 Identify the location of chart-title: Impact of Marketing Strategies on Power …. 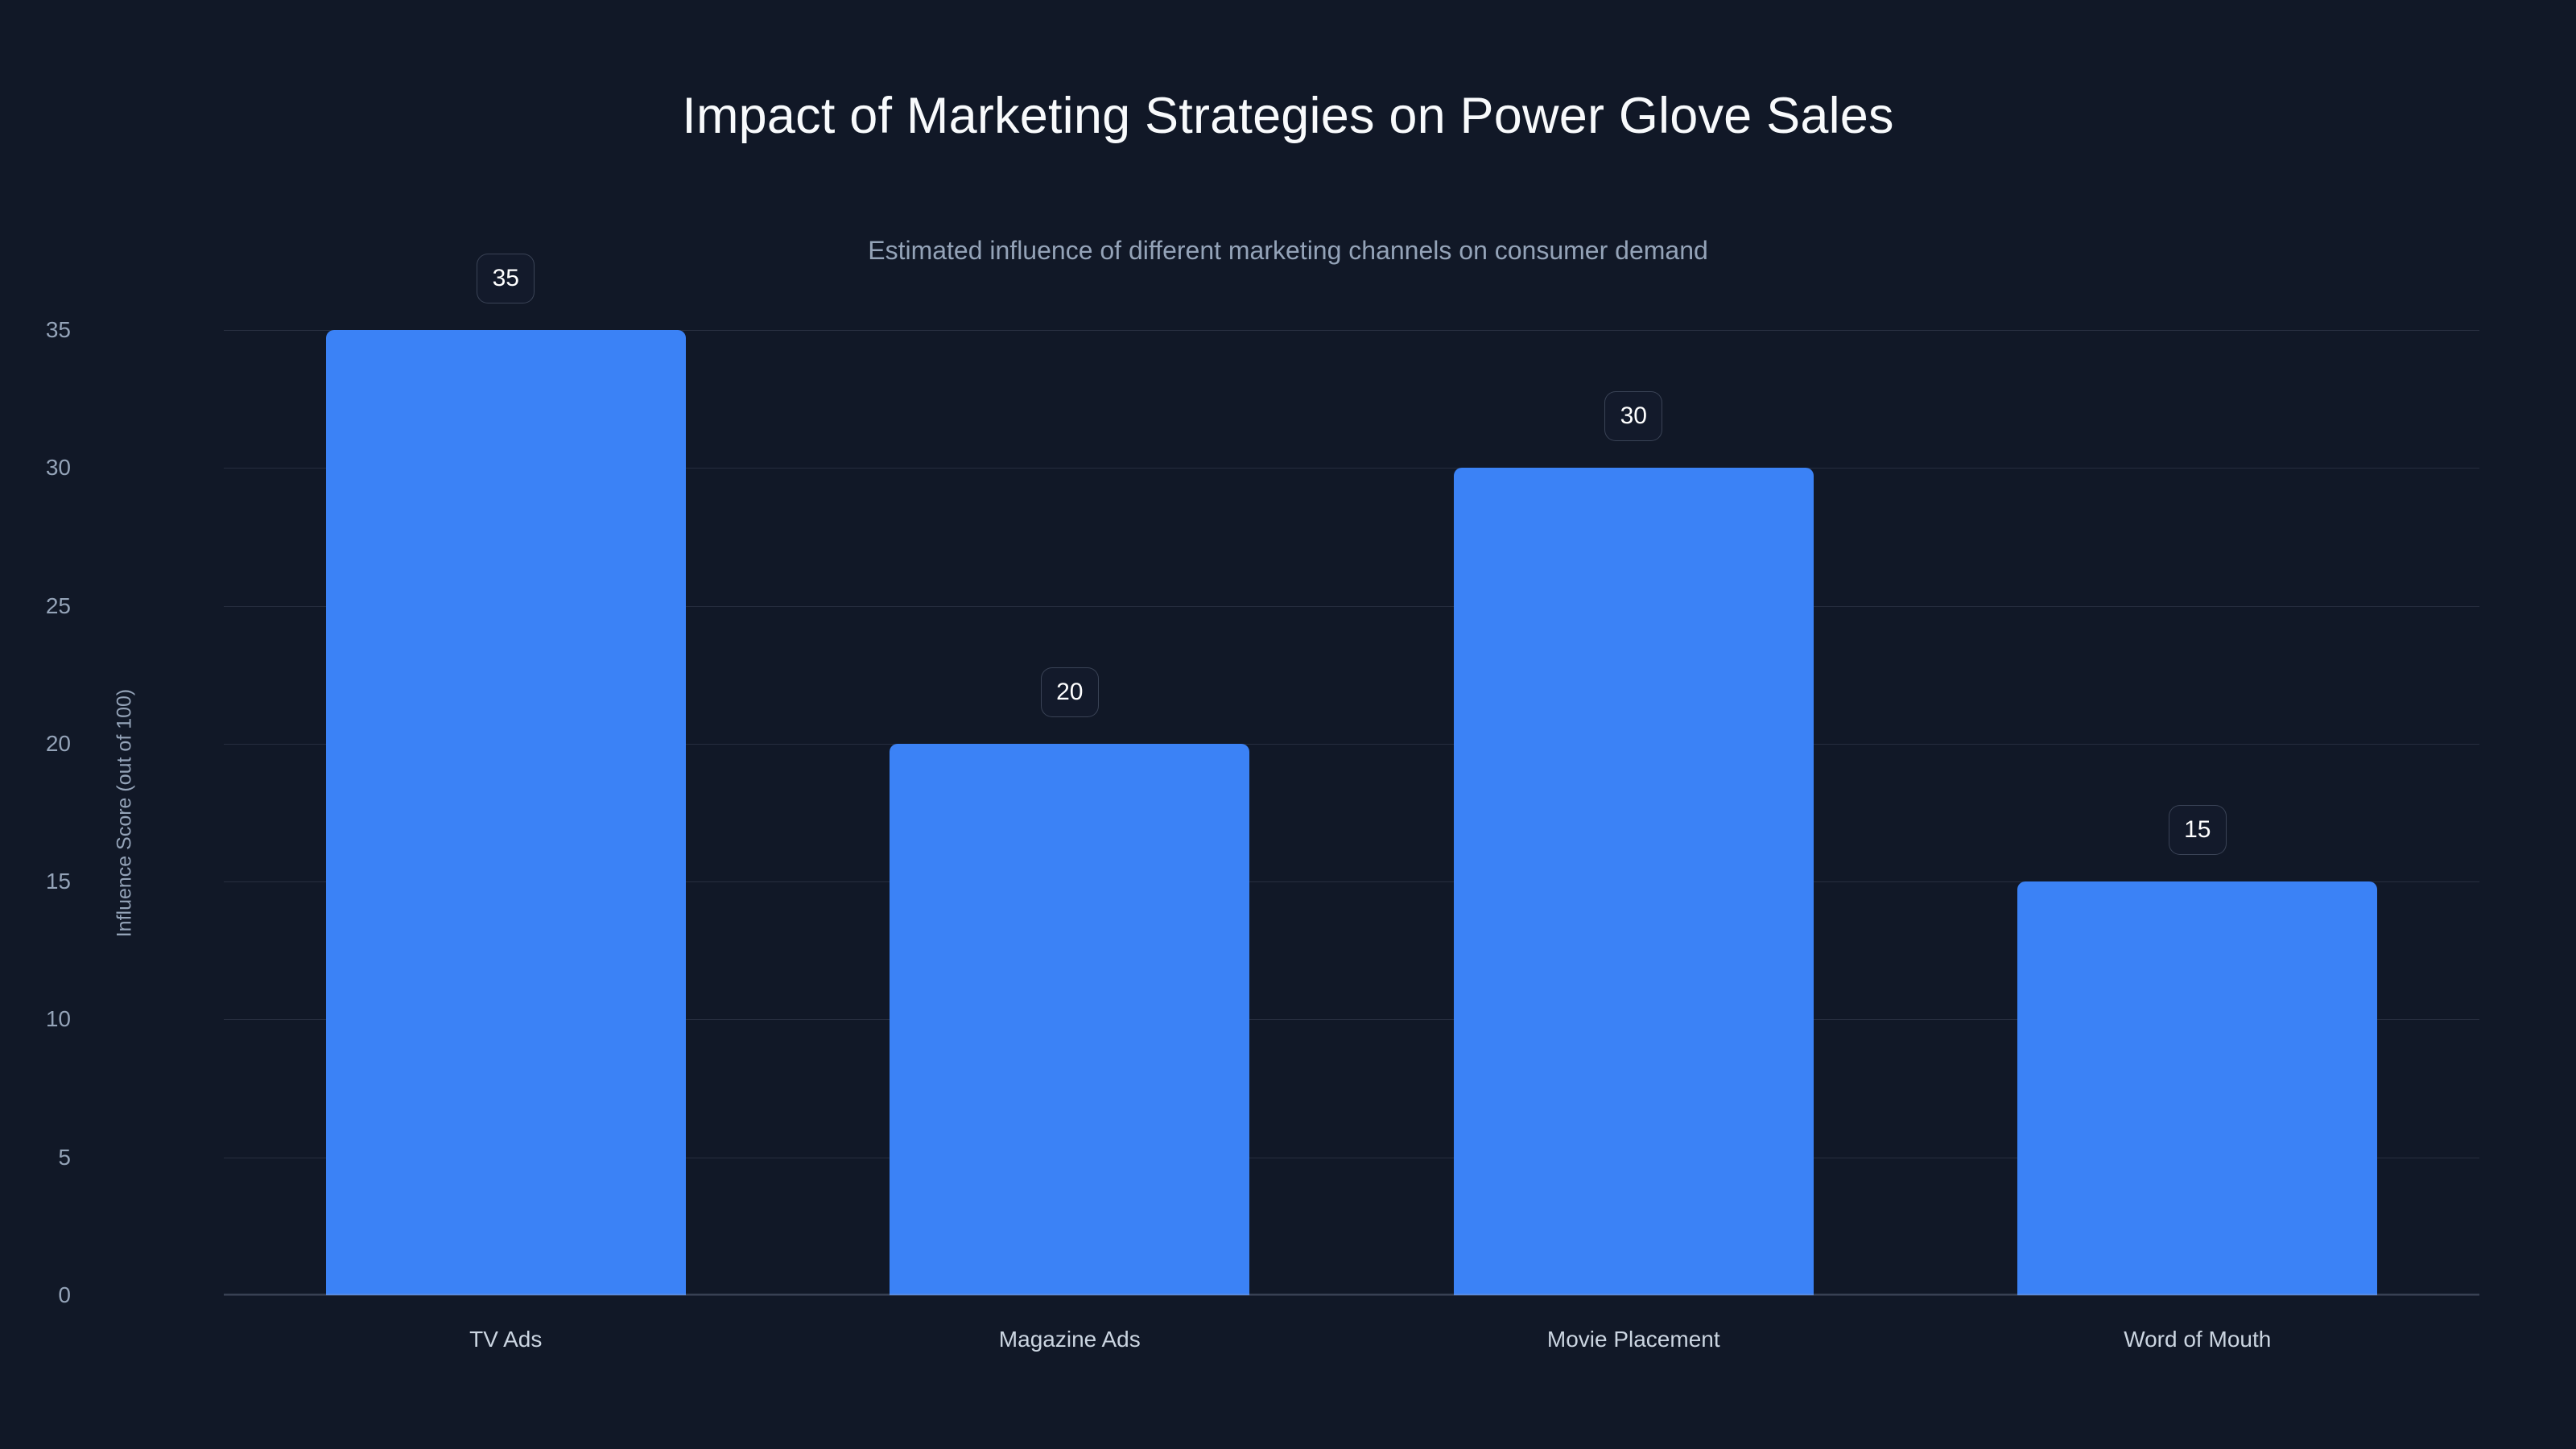
(1288, 116).